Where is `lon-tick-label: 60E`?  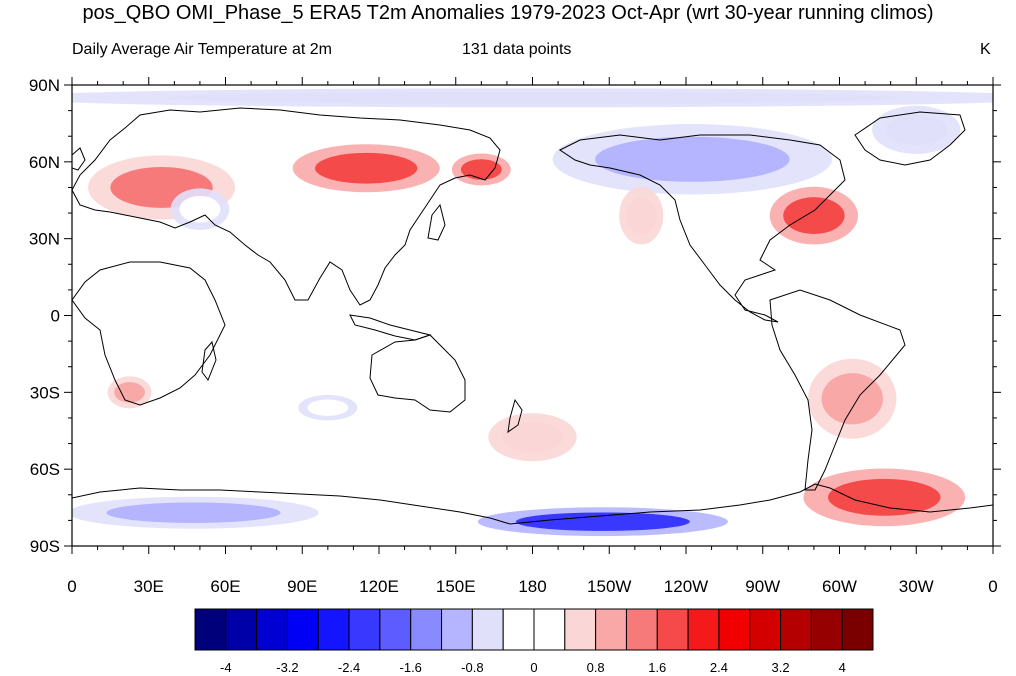 lon-tick-label: 60E is located at coordinates (225, 586).